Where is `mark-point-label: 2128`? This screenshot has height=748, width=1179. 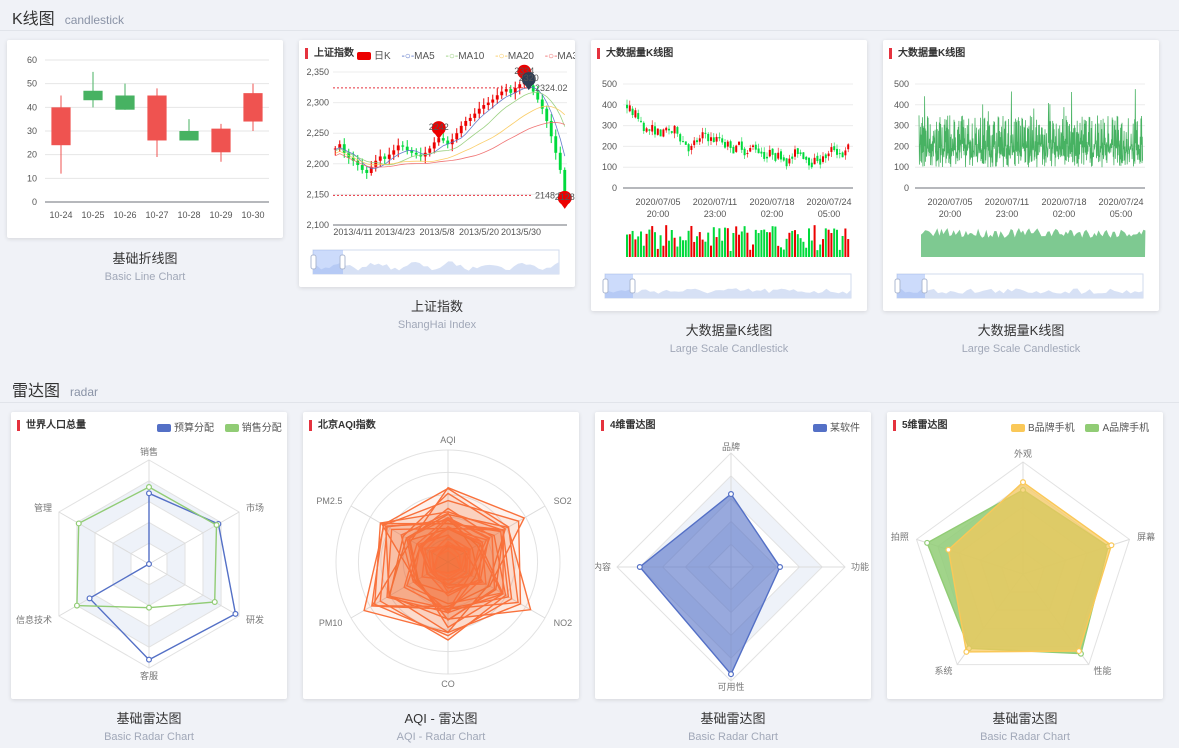 mark-point-label: 2128 is located at coordinates (565, 197).